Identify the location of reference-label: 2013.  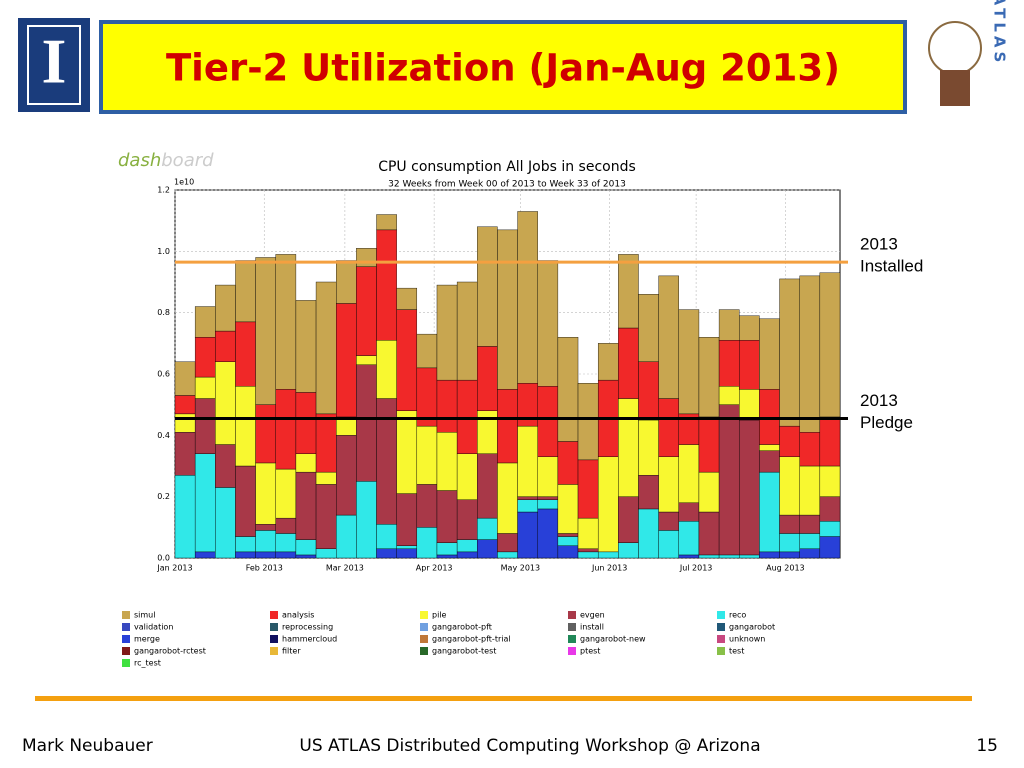
(879, 244).